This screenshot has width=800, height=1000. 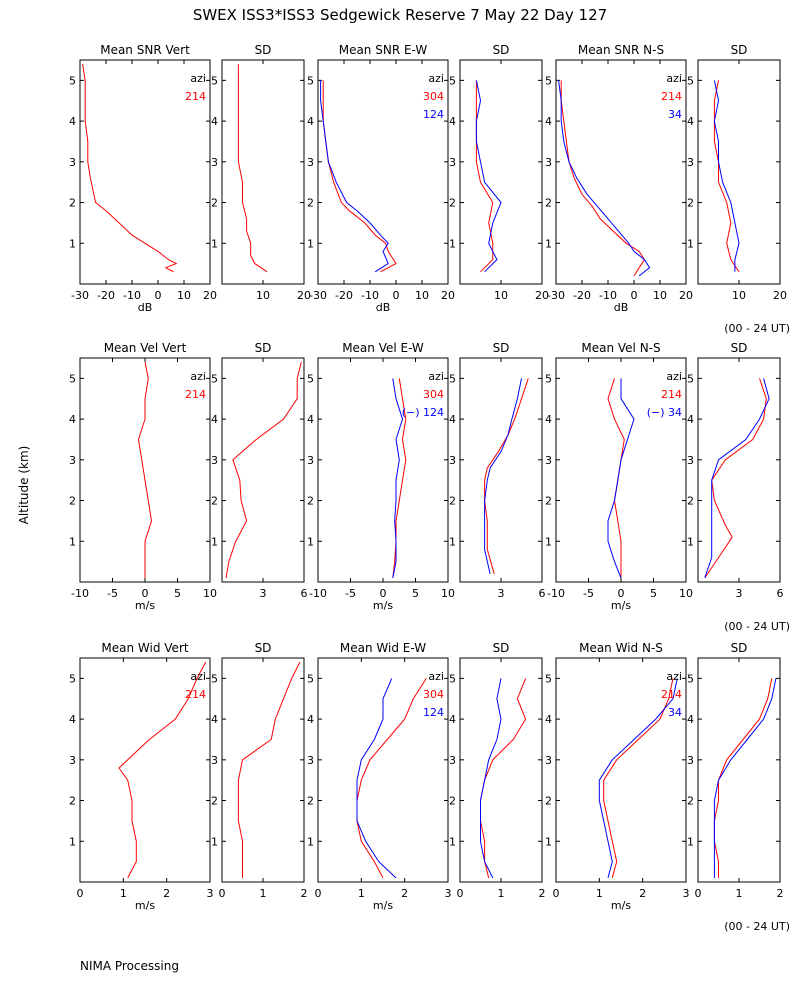 I want to click on panel-title: Mean SNR E-W, so click(x=383, y=50).